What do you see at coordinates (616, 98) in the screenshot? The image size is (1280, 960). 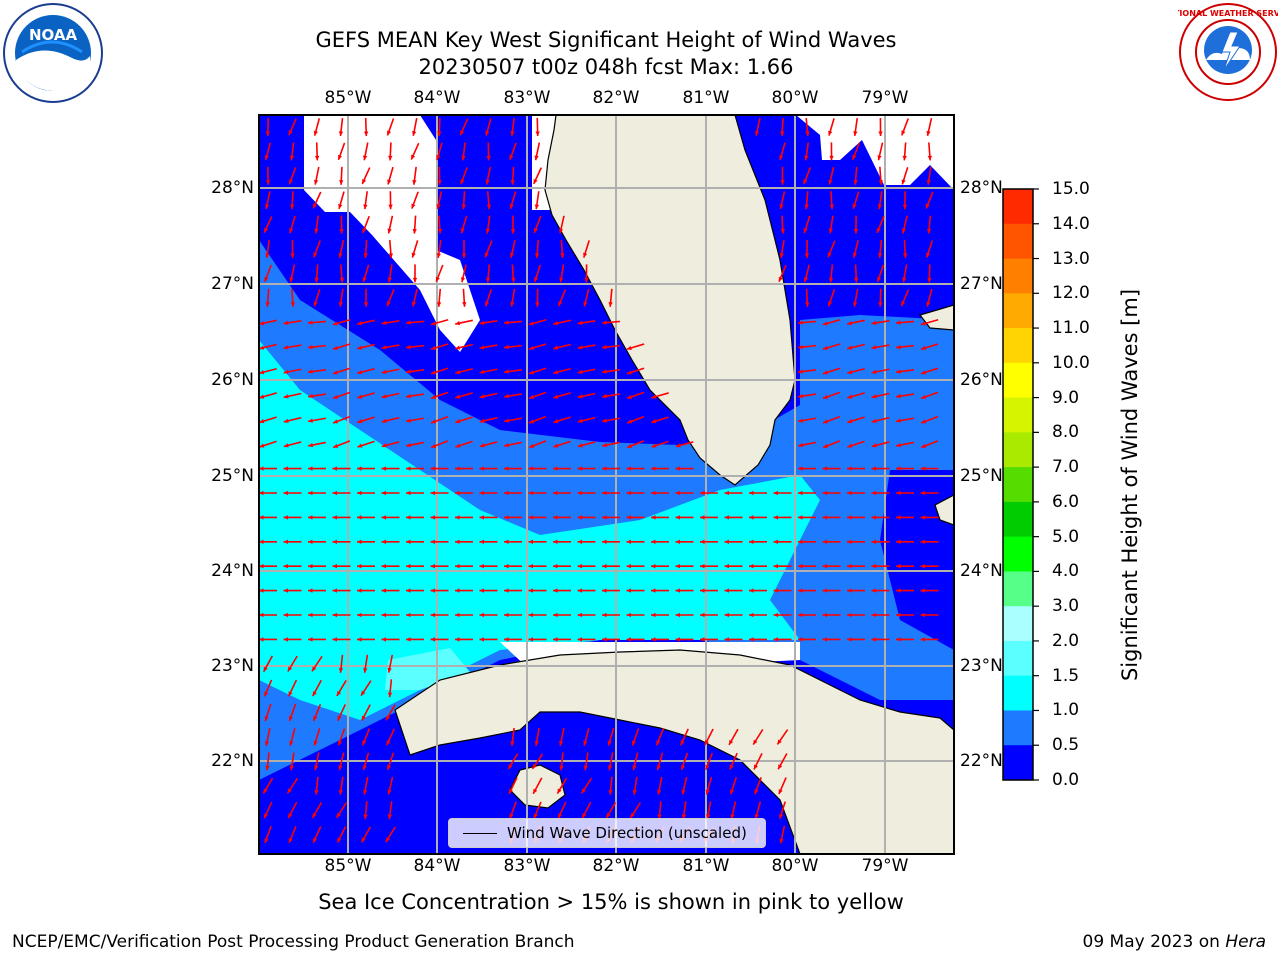 I see `lon-tick-top: 82°W` at bounding box center [616, 98].